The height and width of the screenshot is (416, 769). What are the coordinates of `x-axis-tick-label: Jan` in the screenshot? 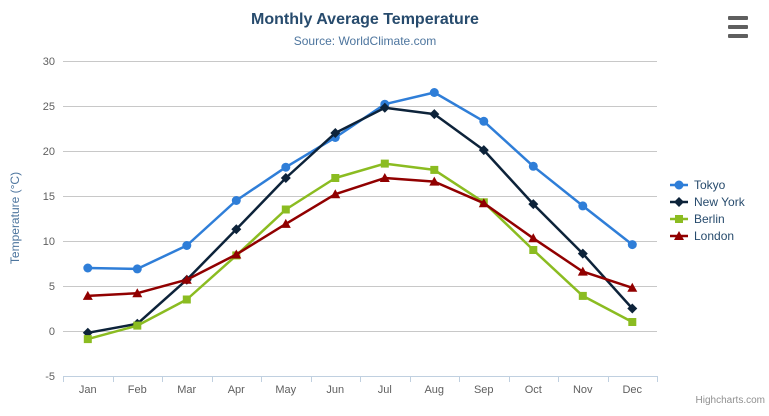 It's located at (88, 390).